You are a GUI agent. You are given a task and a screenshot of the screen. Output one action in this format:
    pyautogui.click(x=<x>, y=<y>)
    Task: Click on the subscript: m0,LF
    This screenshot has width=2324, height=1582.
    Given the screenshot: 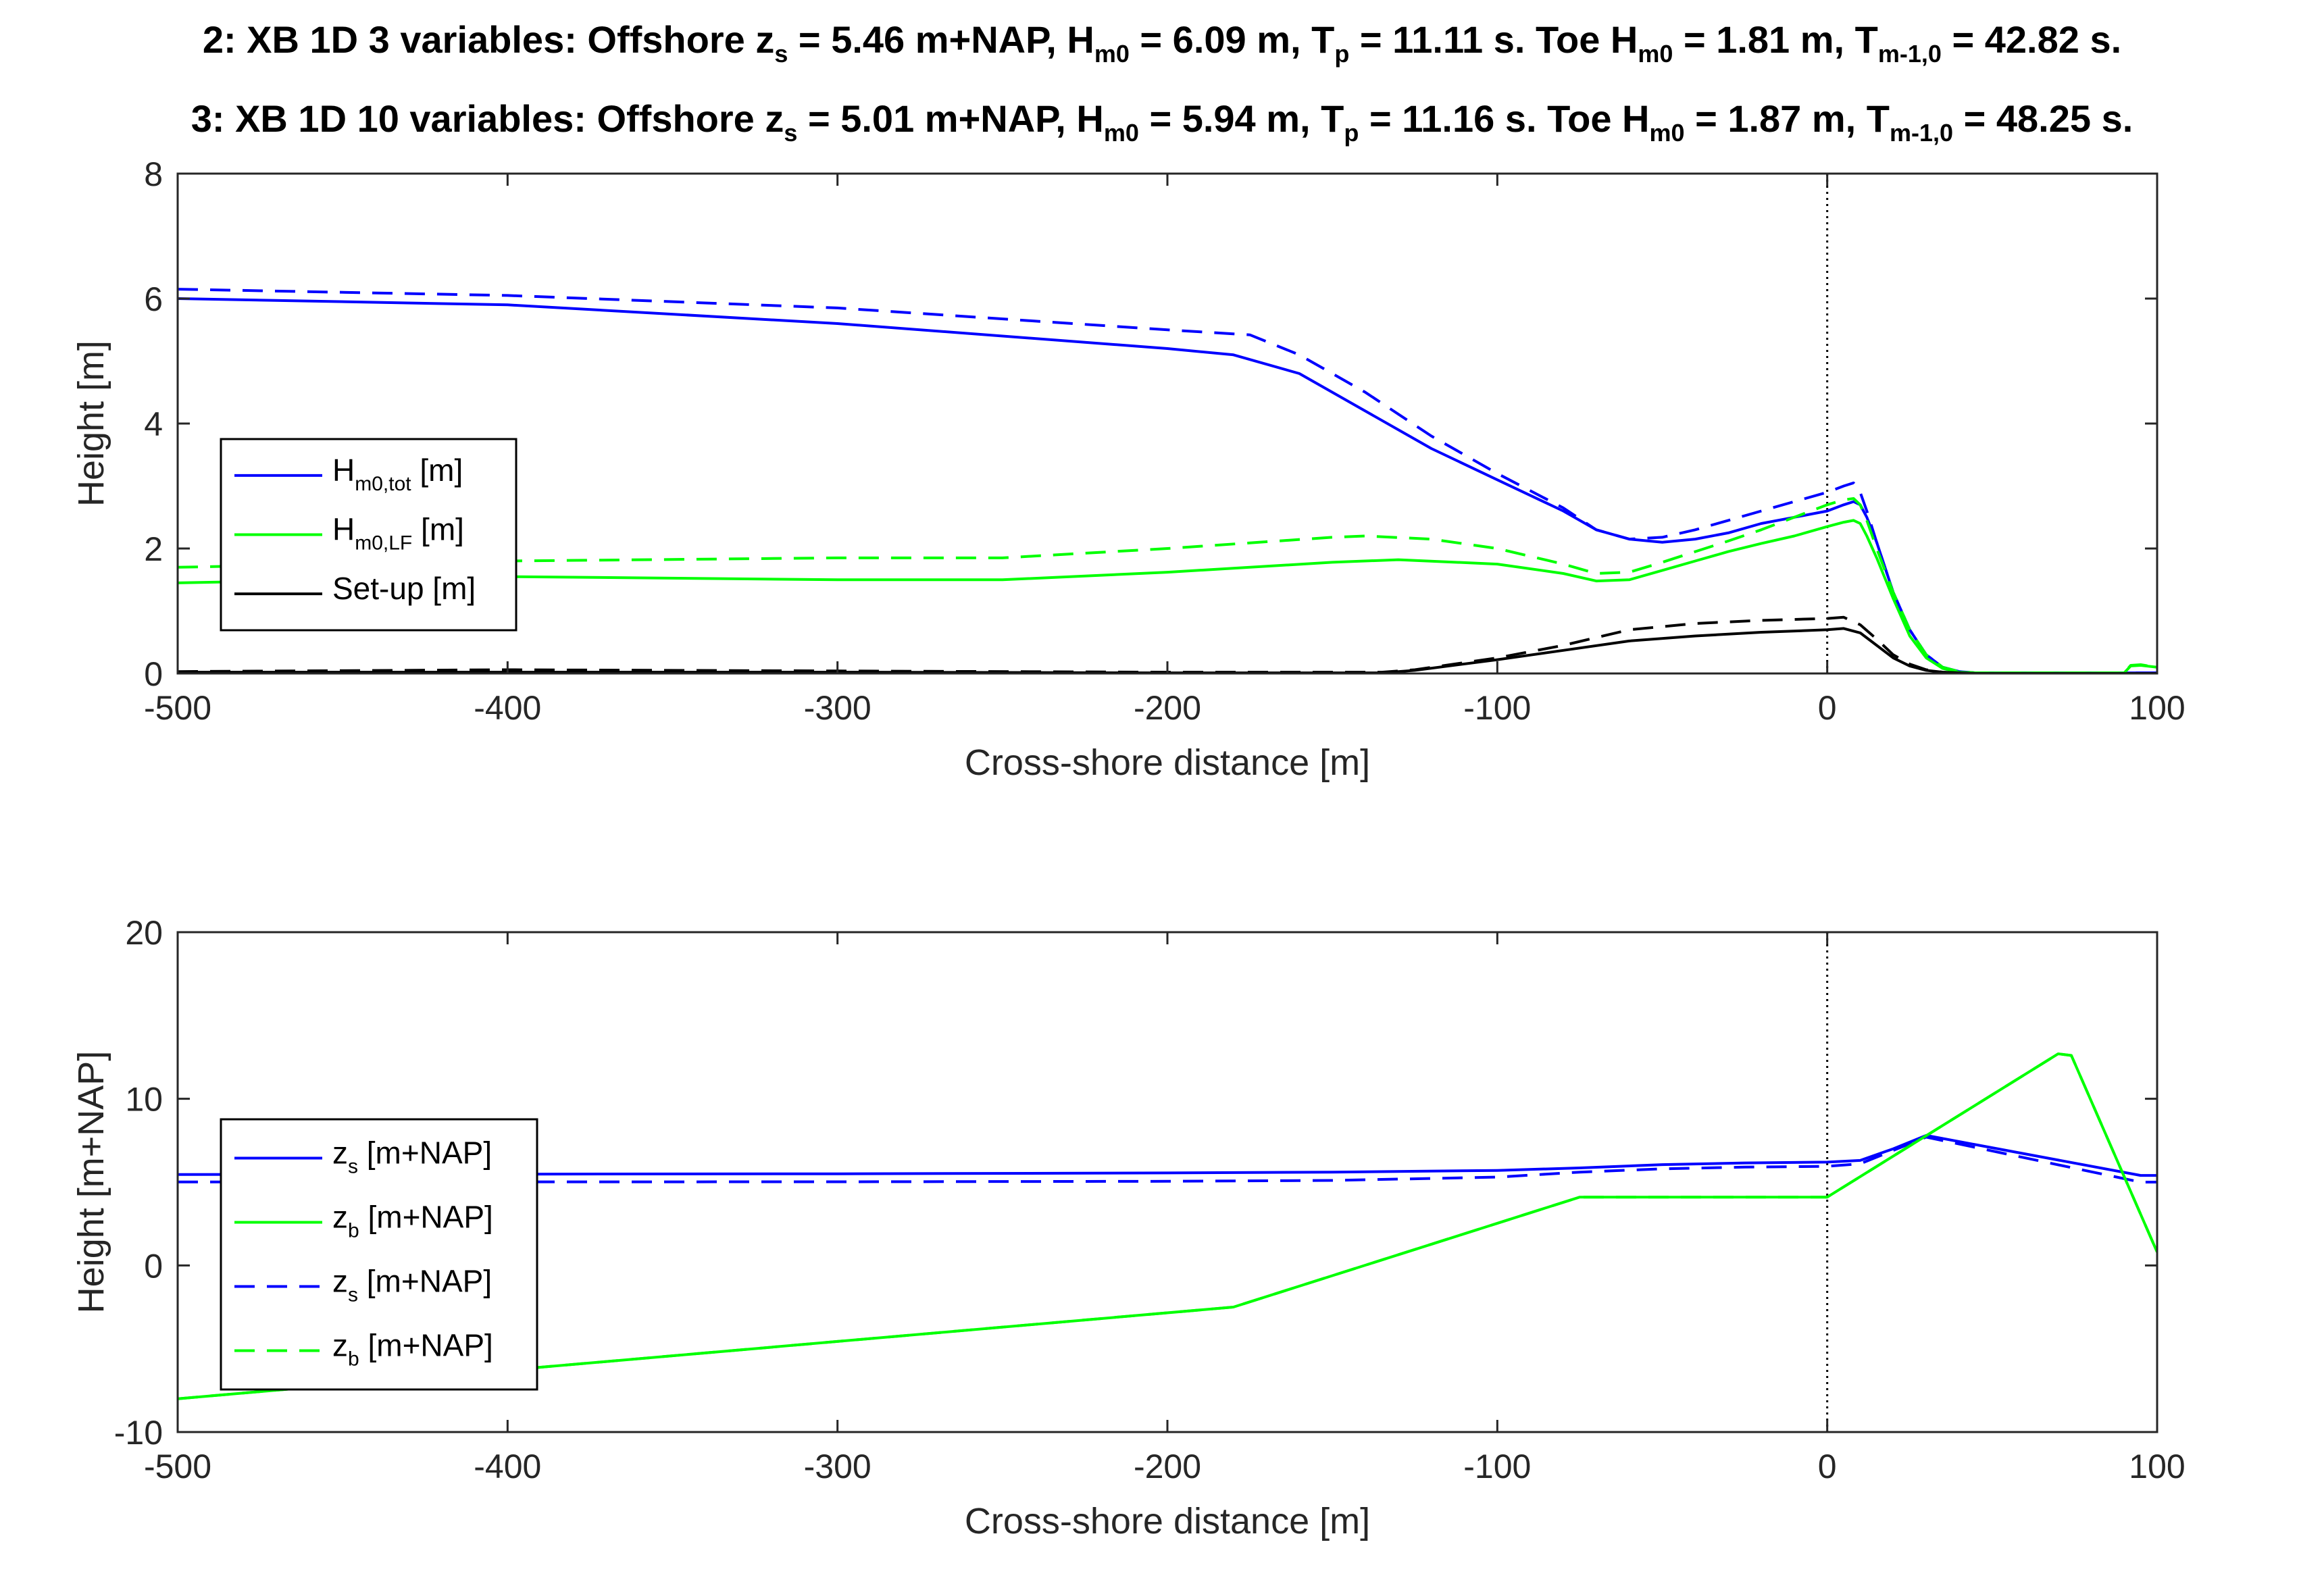 What is the action you would take?
    pyautogui.click(x=383, y=543)
    